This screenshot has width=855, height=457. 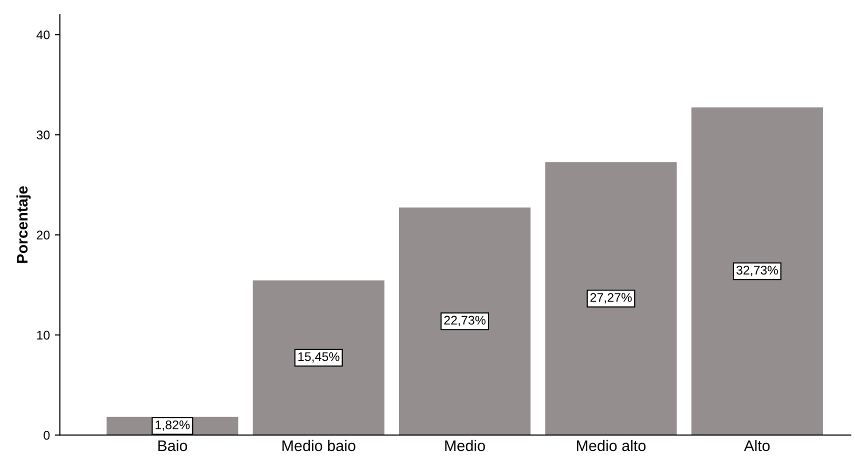 I want to click on data-label: 32,73%, so click(x=757, y=271).